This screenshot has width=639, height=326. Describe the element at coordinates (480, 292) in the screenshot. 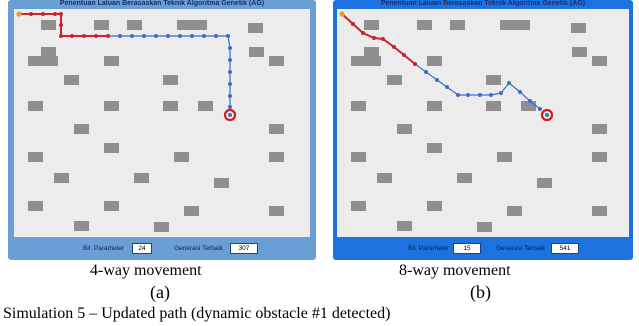

I see `sublabel-b: (b)` at that location.